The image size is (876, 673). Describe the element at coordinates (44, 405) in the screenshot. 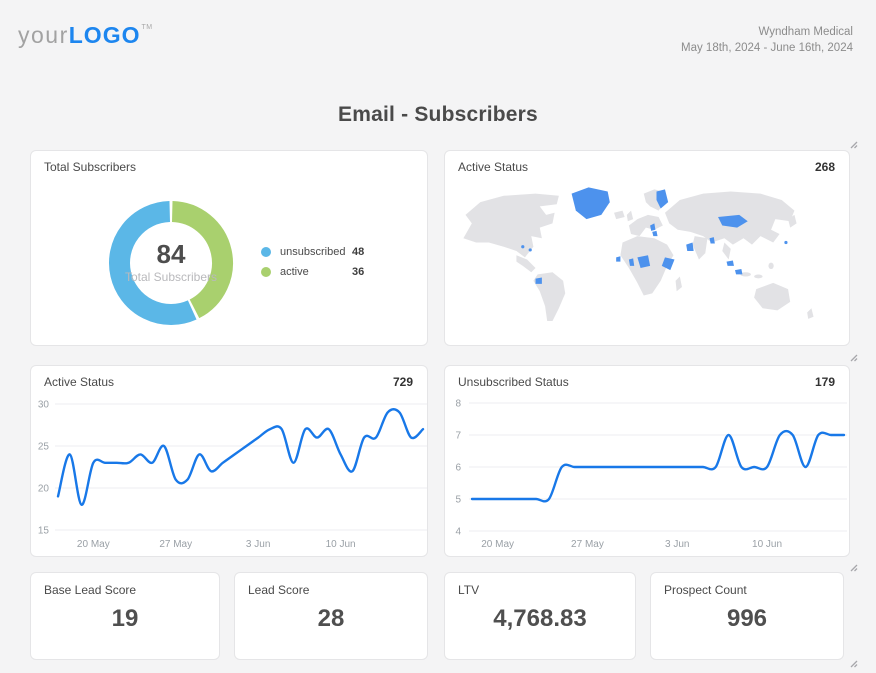

I see `svg-text: 30` at that location.